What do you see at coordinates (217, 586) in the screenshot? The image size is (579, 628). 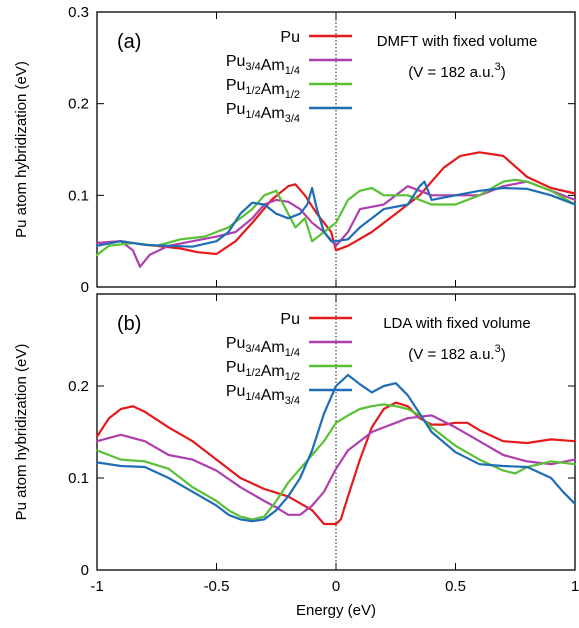 I see `x-tick-label: -0.5` at bounding box center [217, 586].